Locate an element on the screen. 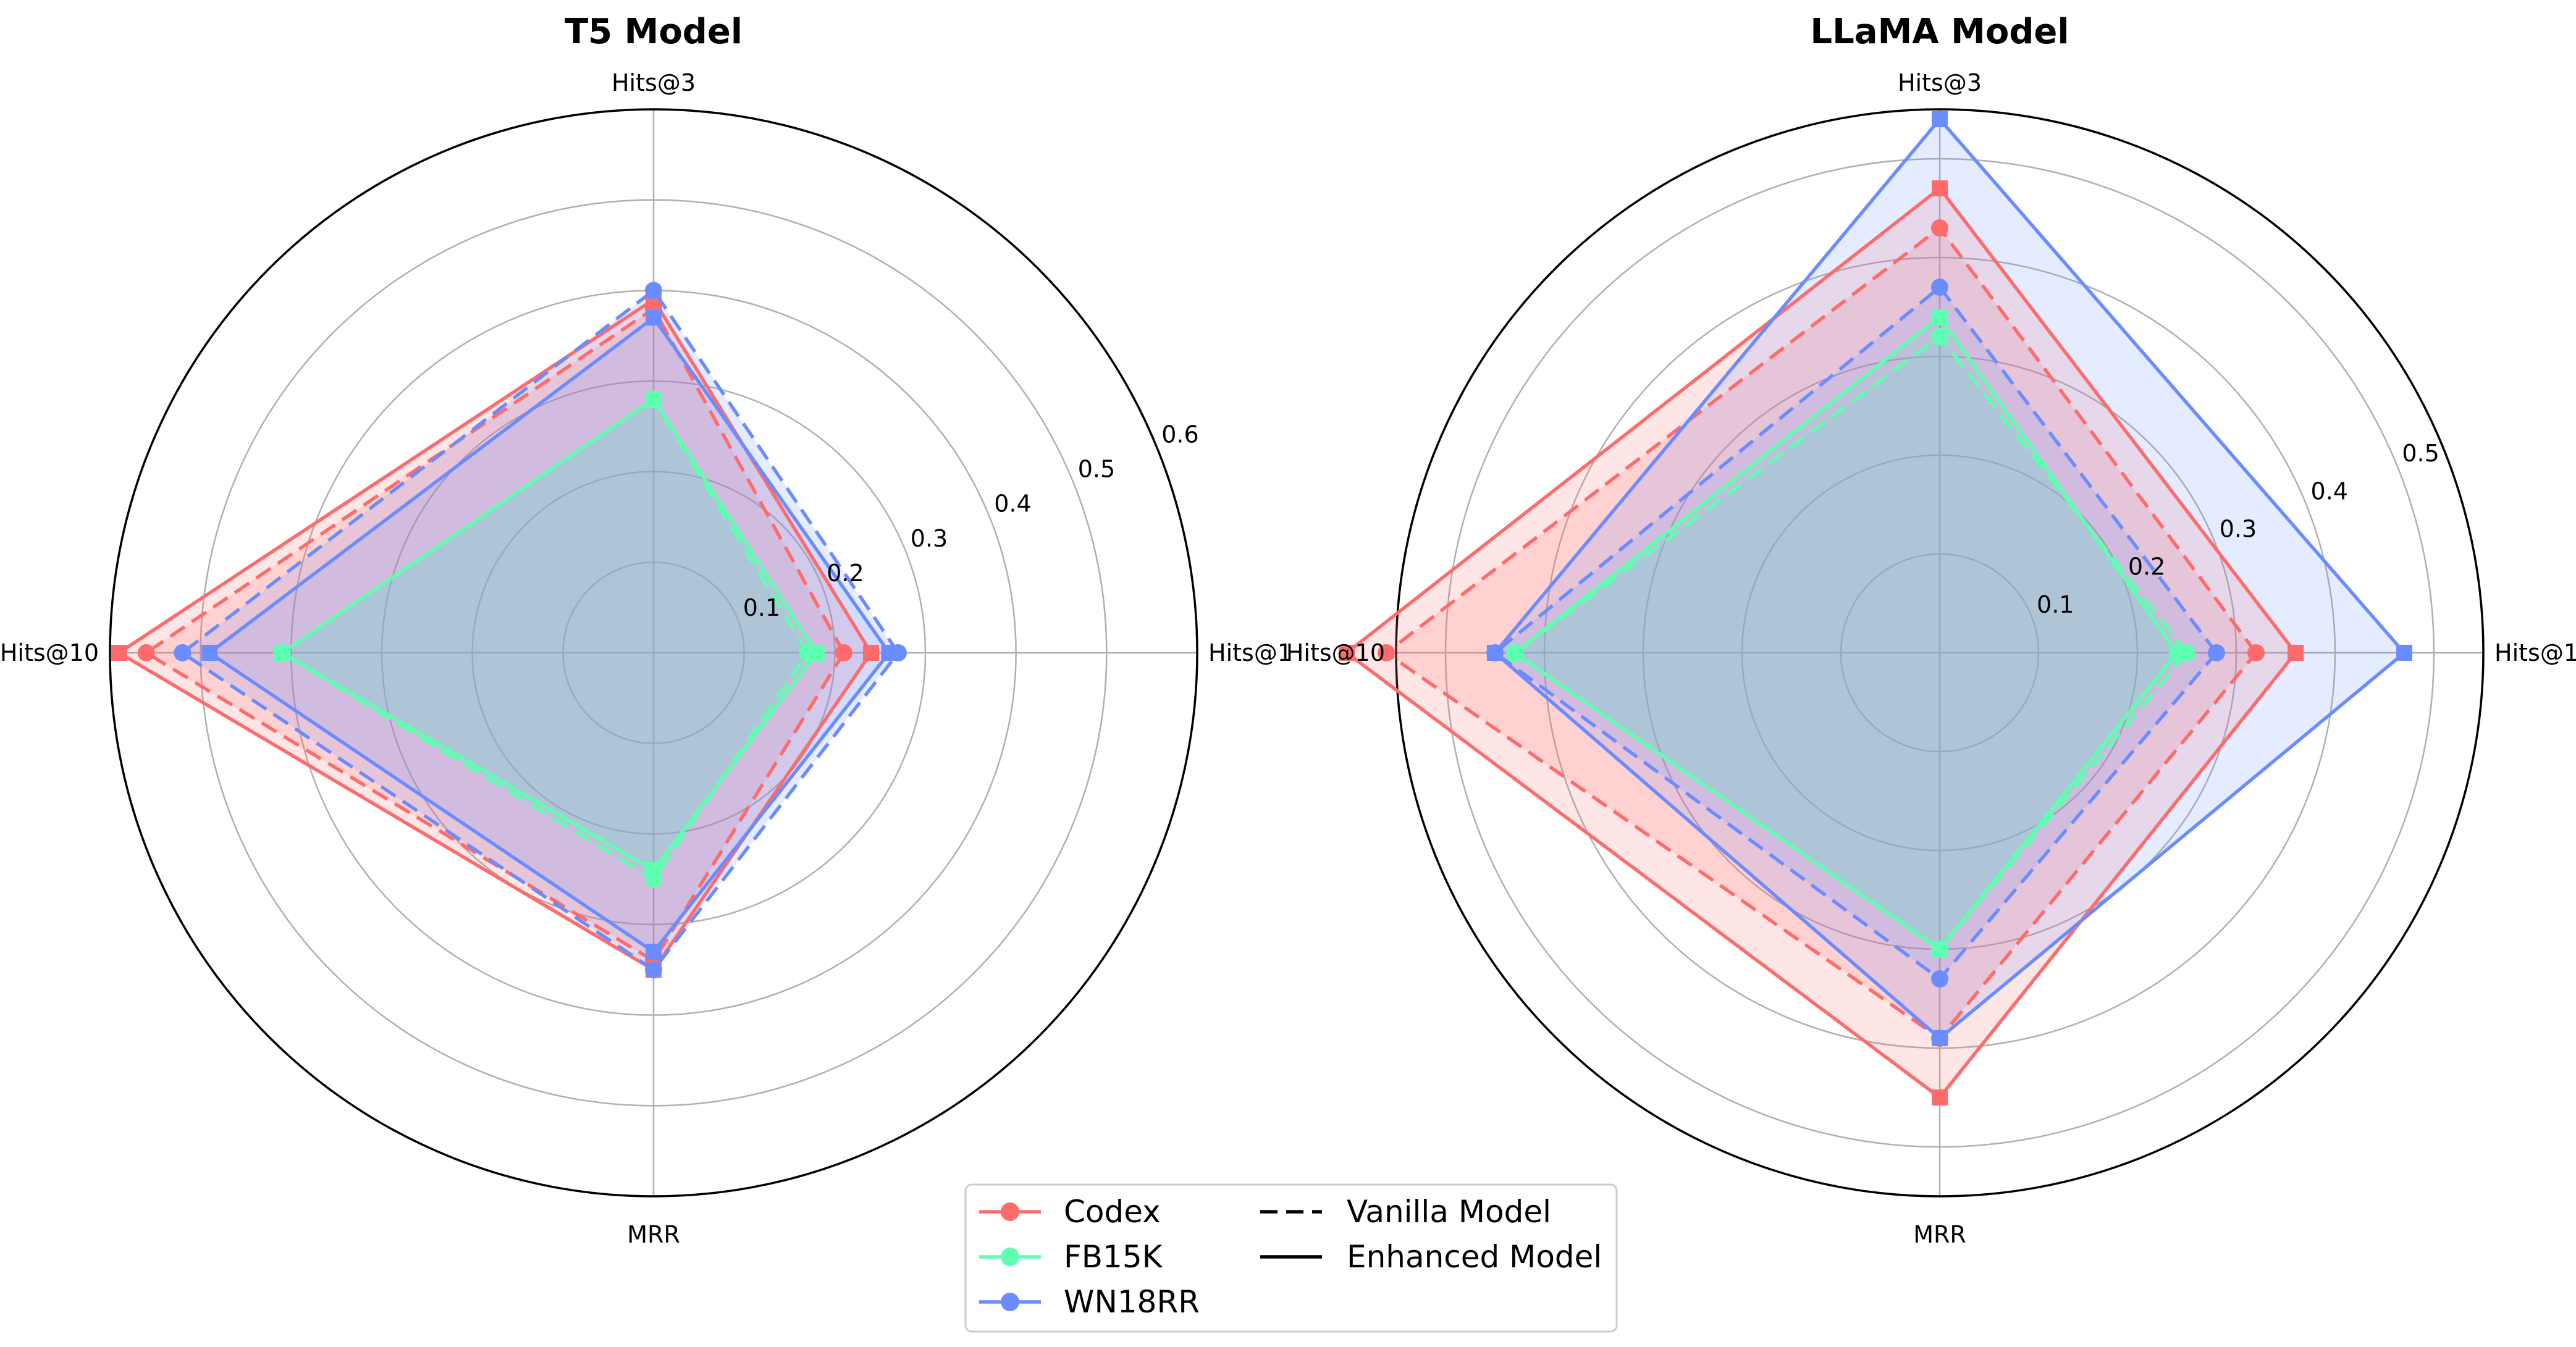 Image resolution: width=2576 pixels, height=1347 pixels. series-fill-codex-enhanced is located at coordinates (495, 635).